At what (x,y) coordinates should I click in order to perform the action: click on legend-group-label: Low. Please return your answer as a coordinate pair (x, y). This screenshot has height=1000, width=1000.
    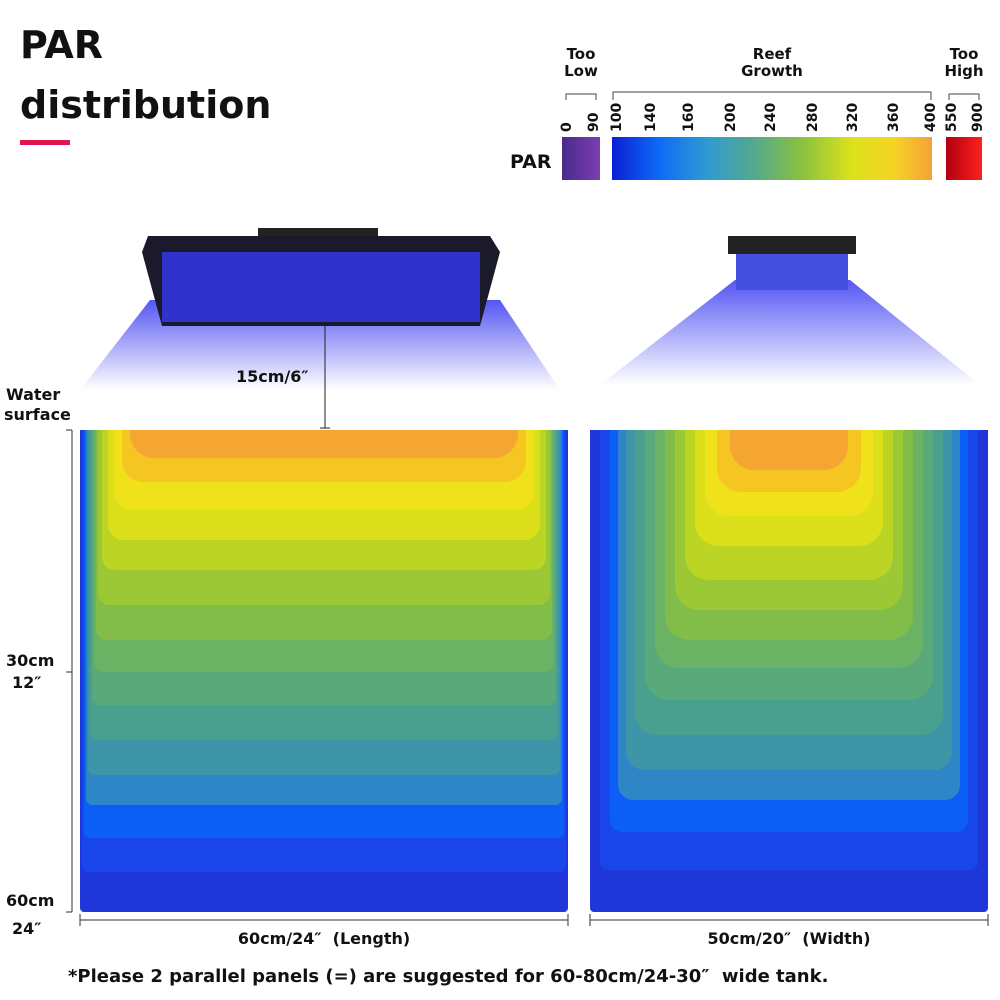
    Looking at the image, I should click on (581, 71).